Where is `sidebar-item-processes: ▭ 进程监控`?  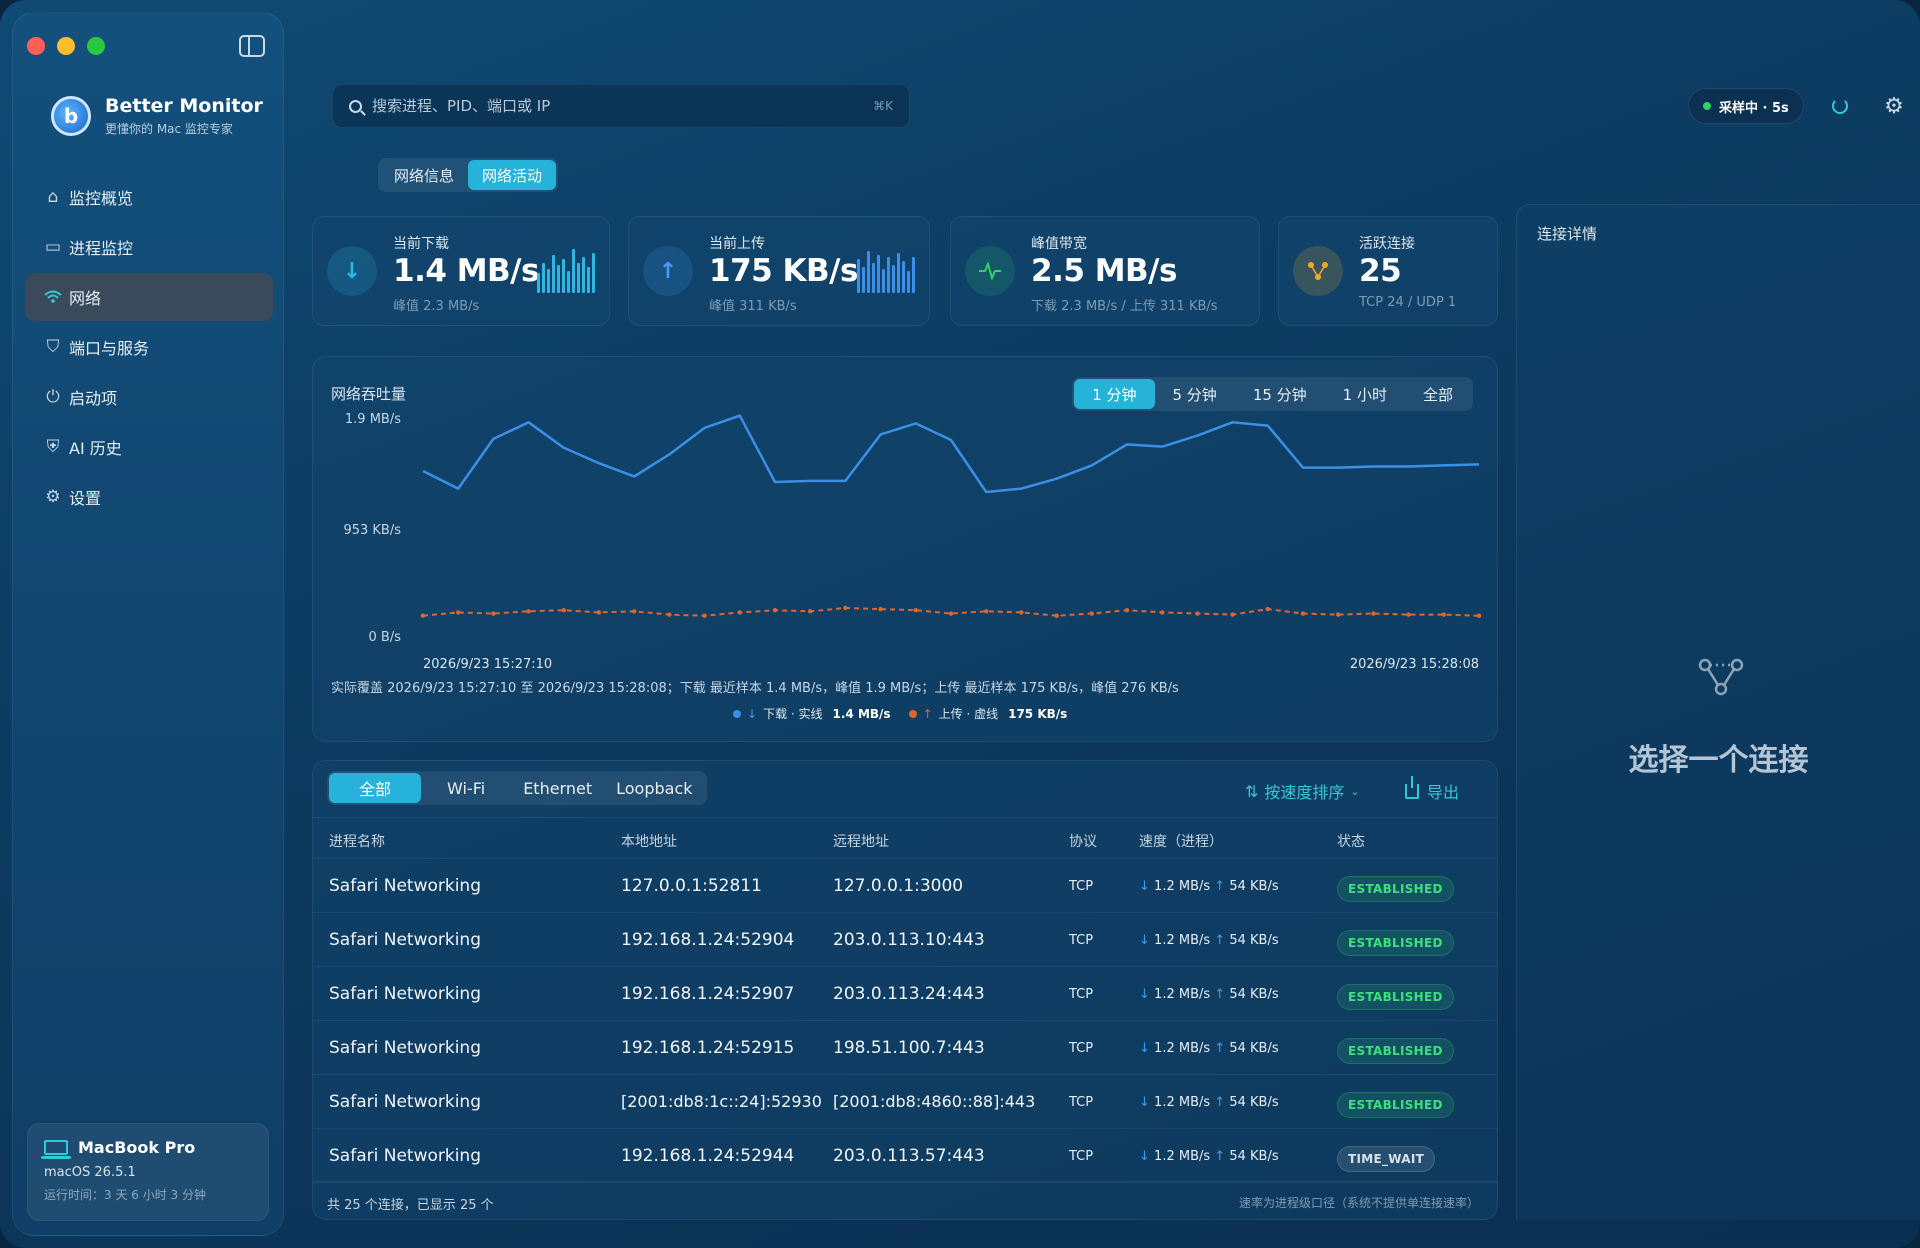 sidebar-item-processes: ▭ 进程监控 is located at coordinates (149, 247).